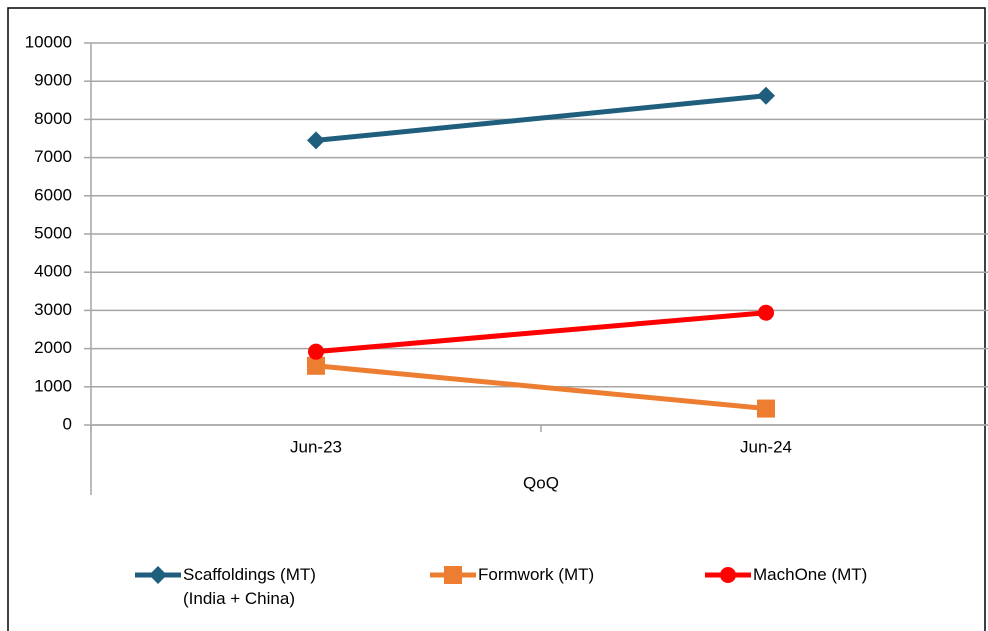  Describe the element at coordinates (316, 446) in the screenshot. I see `x-tick-label: Jun-23` at that location.